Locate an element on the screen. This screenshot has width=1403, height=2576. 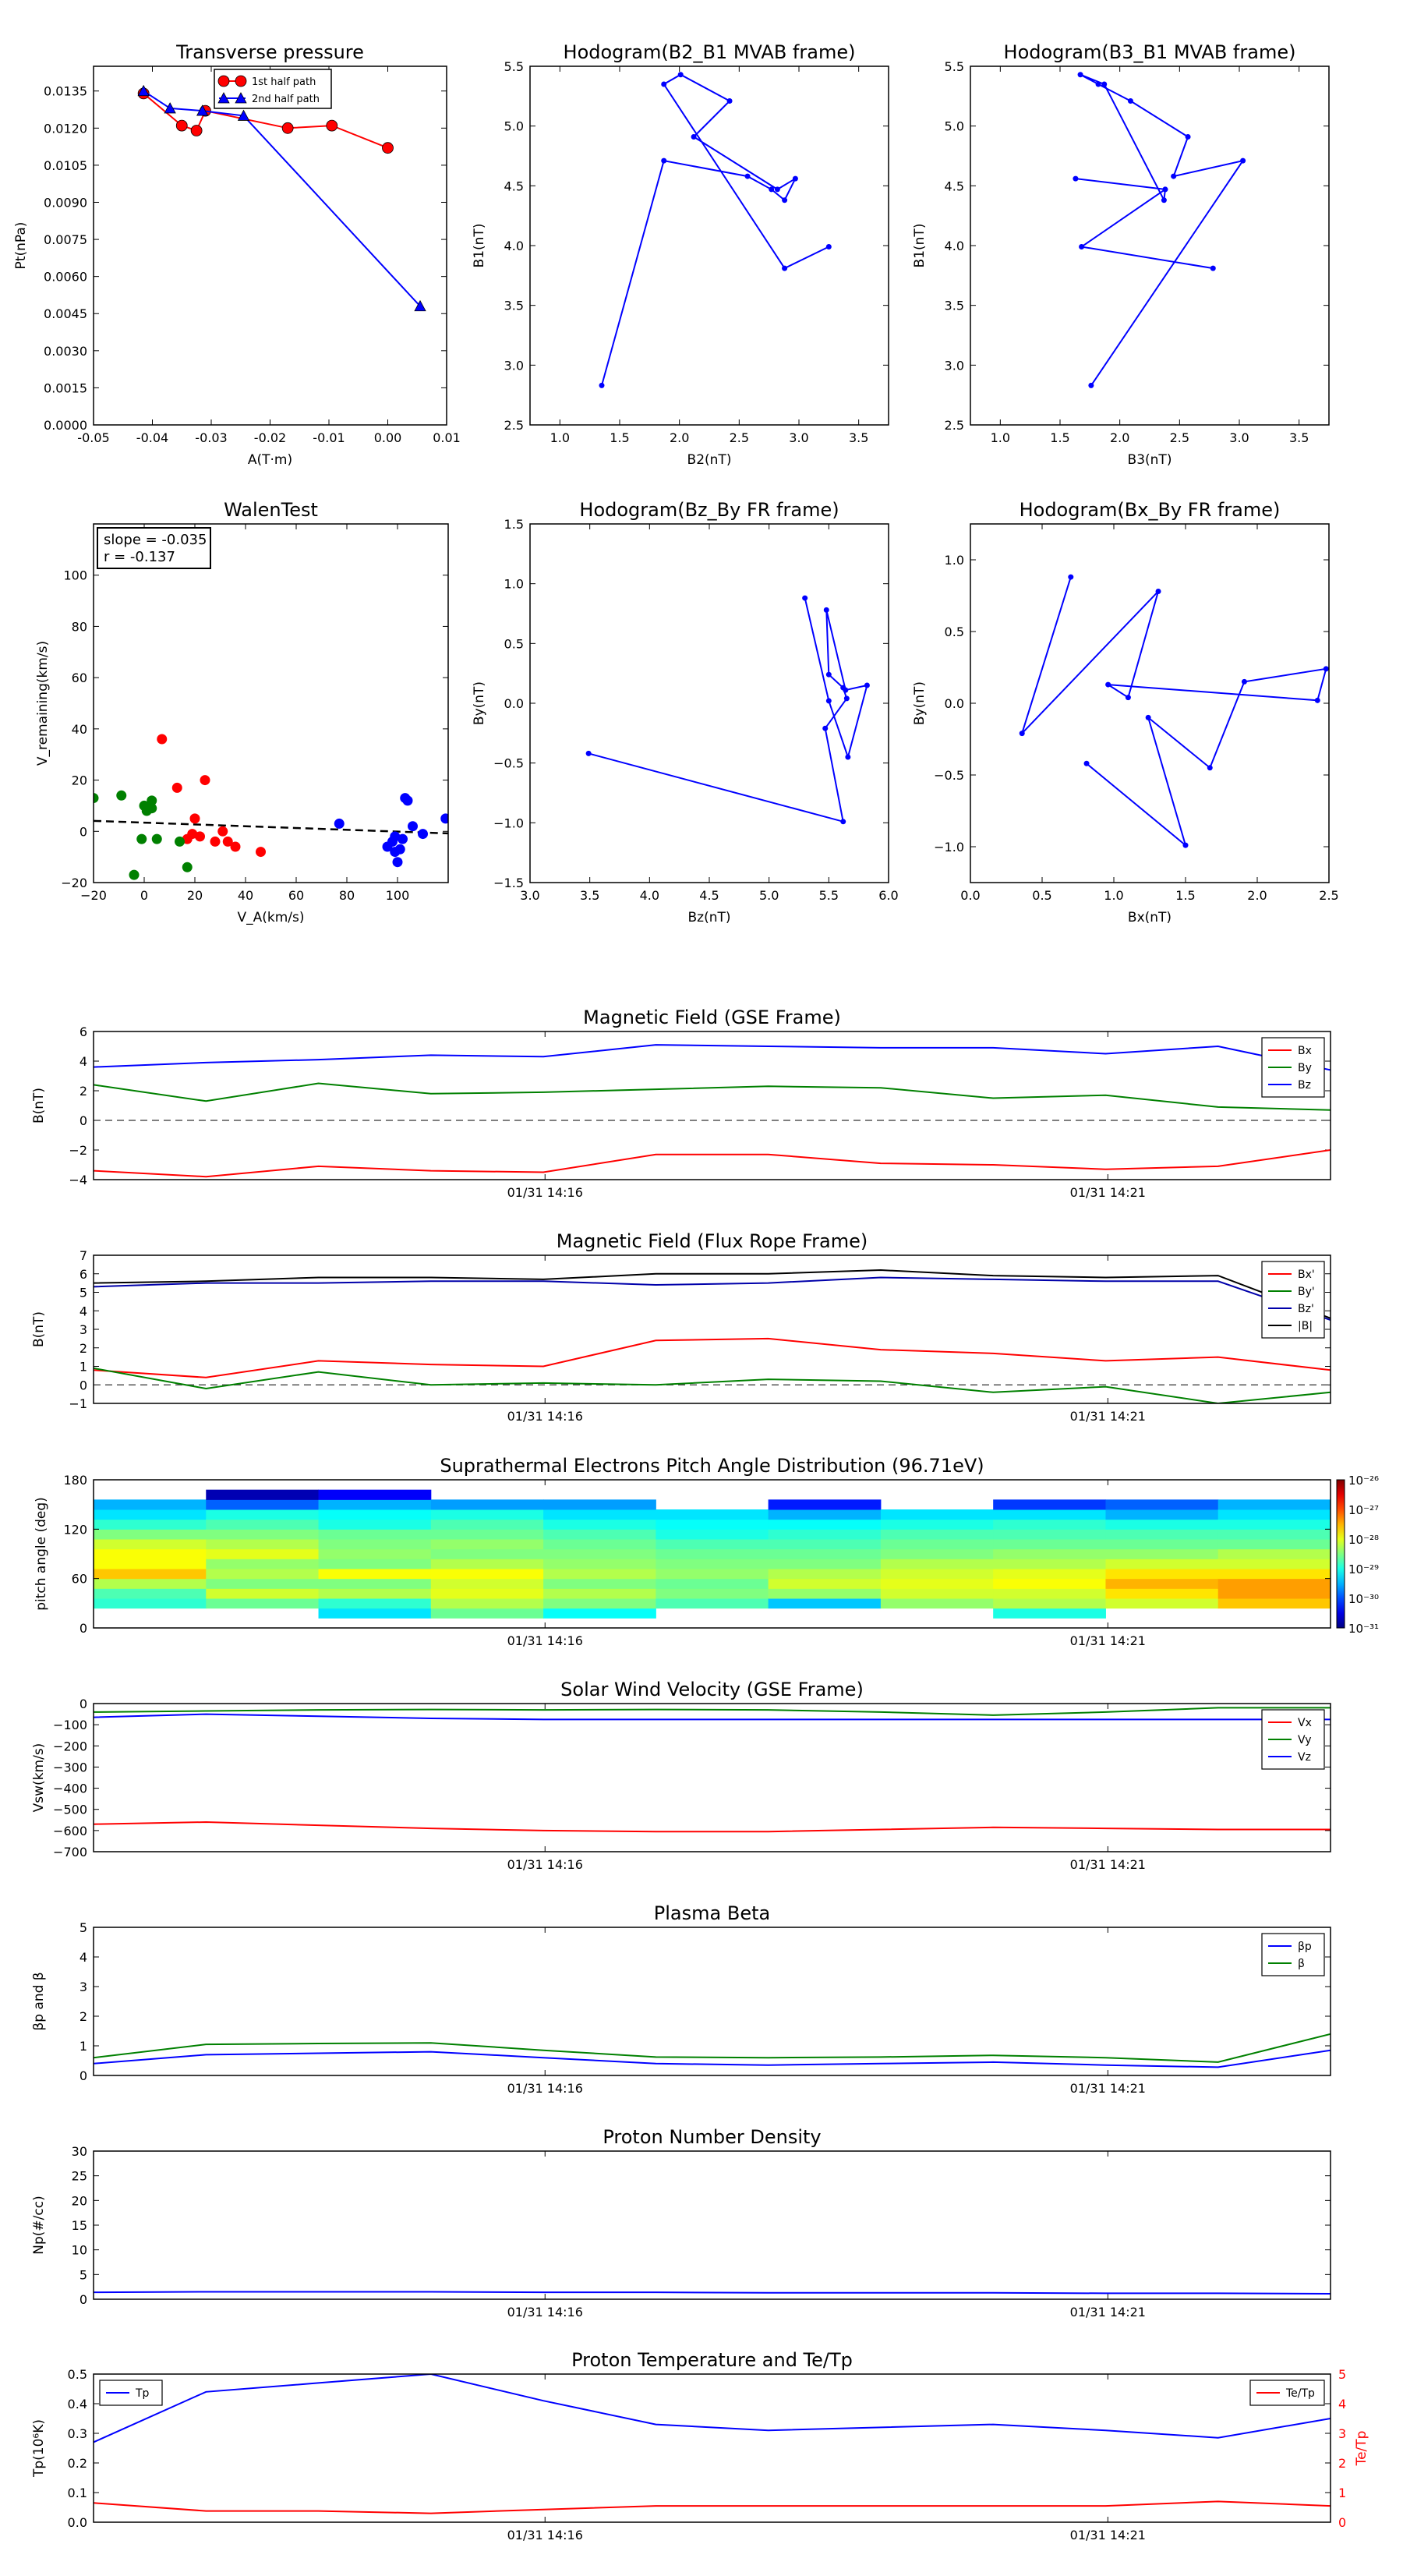
pad-colorbar-label: 10⁻²⁶ is located at coordinates (1363, 1481).